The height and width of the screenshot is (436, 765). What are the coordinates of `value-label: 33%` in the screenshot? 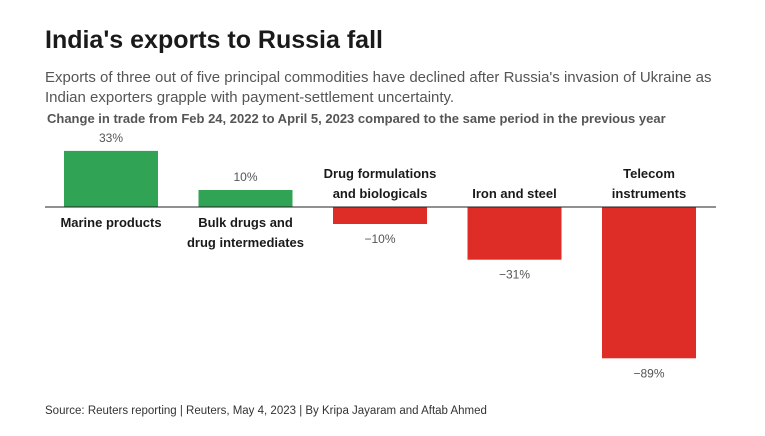 It's located at (111, 138).